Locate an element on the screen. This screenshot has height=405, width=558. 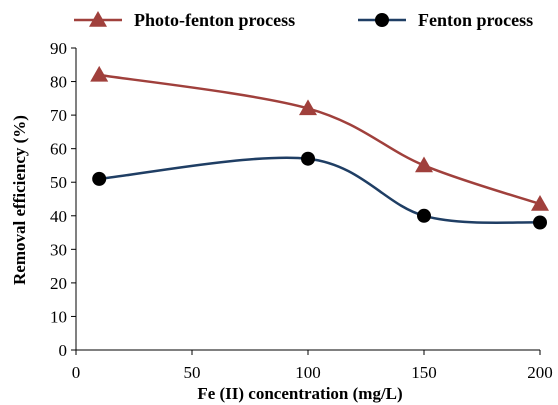
x-axis-ticks: 0 50 100 150 200 is located at coordinates (312, 366).